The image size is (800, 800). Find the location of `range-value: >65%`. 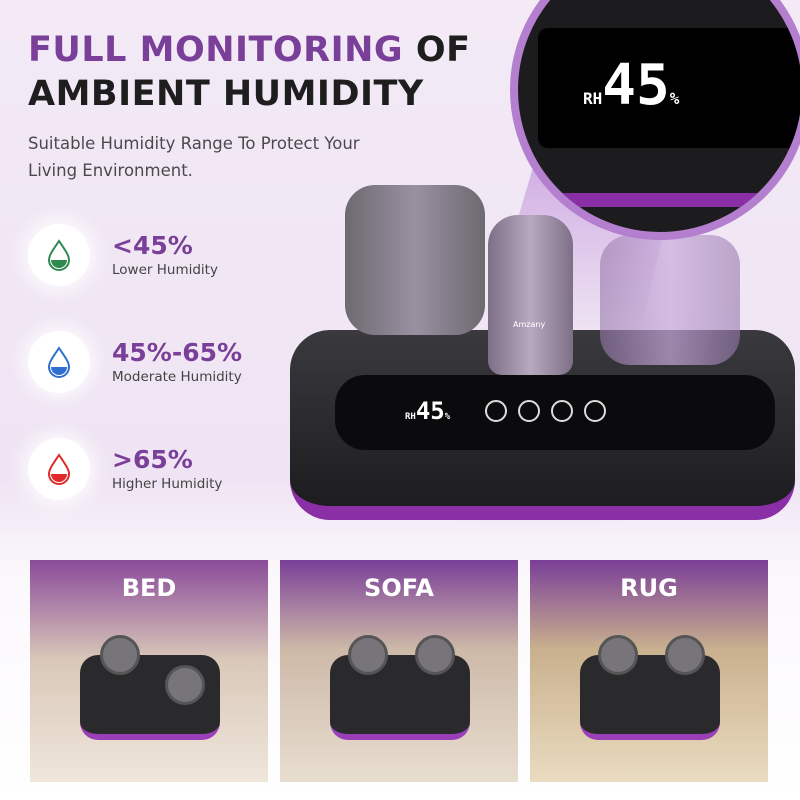

range-value: >65% is located at coordinates (152, 459).